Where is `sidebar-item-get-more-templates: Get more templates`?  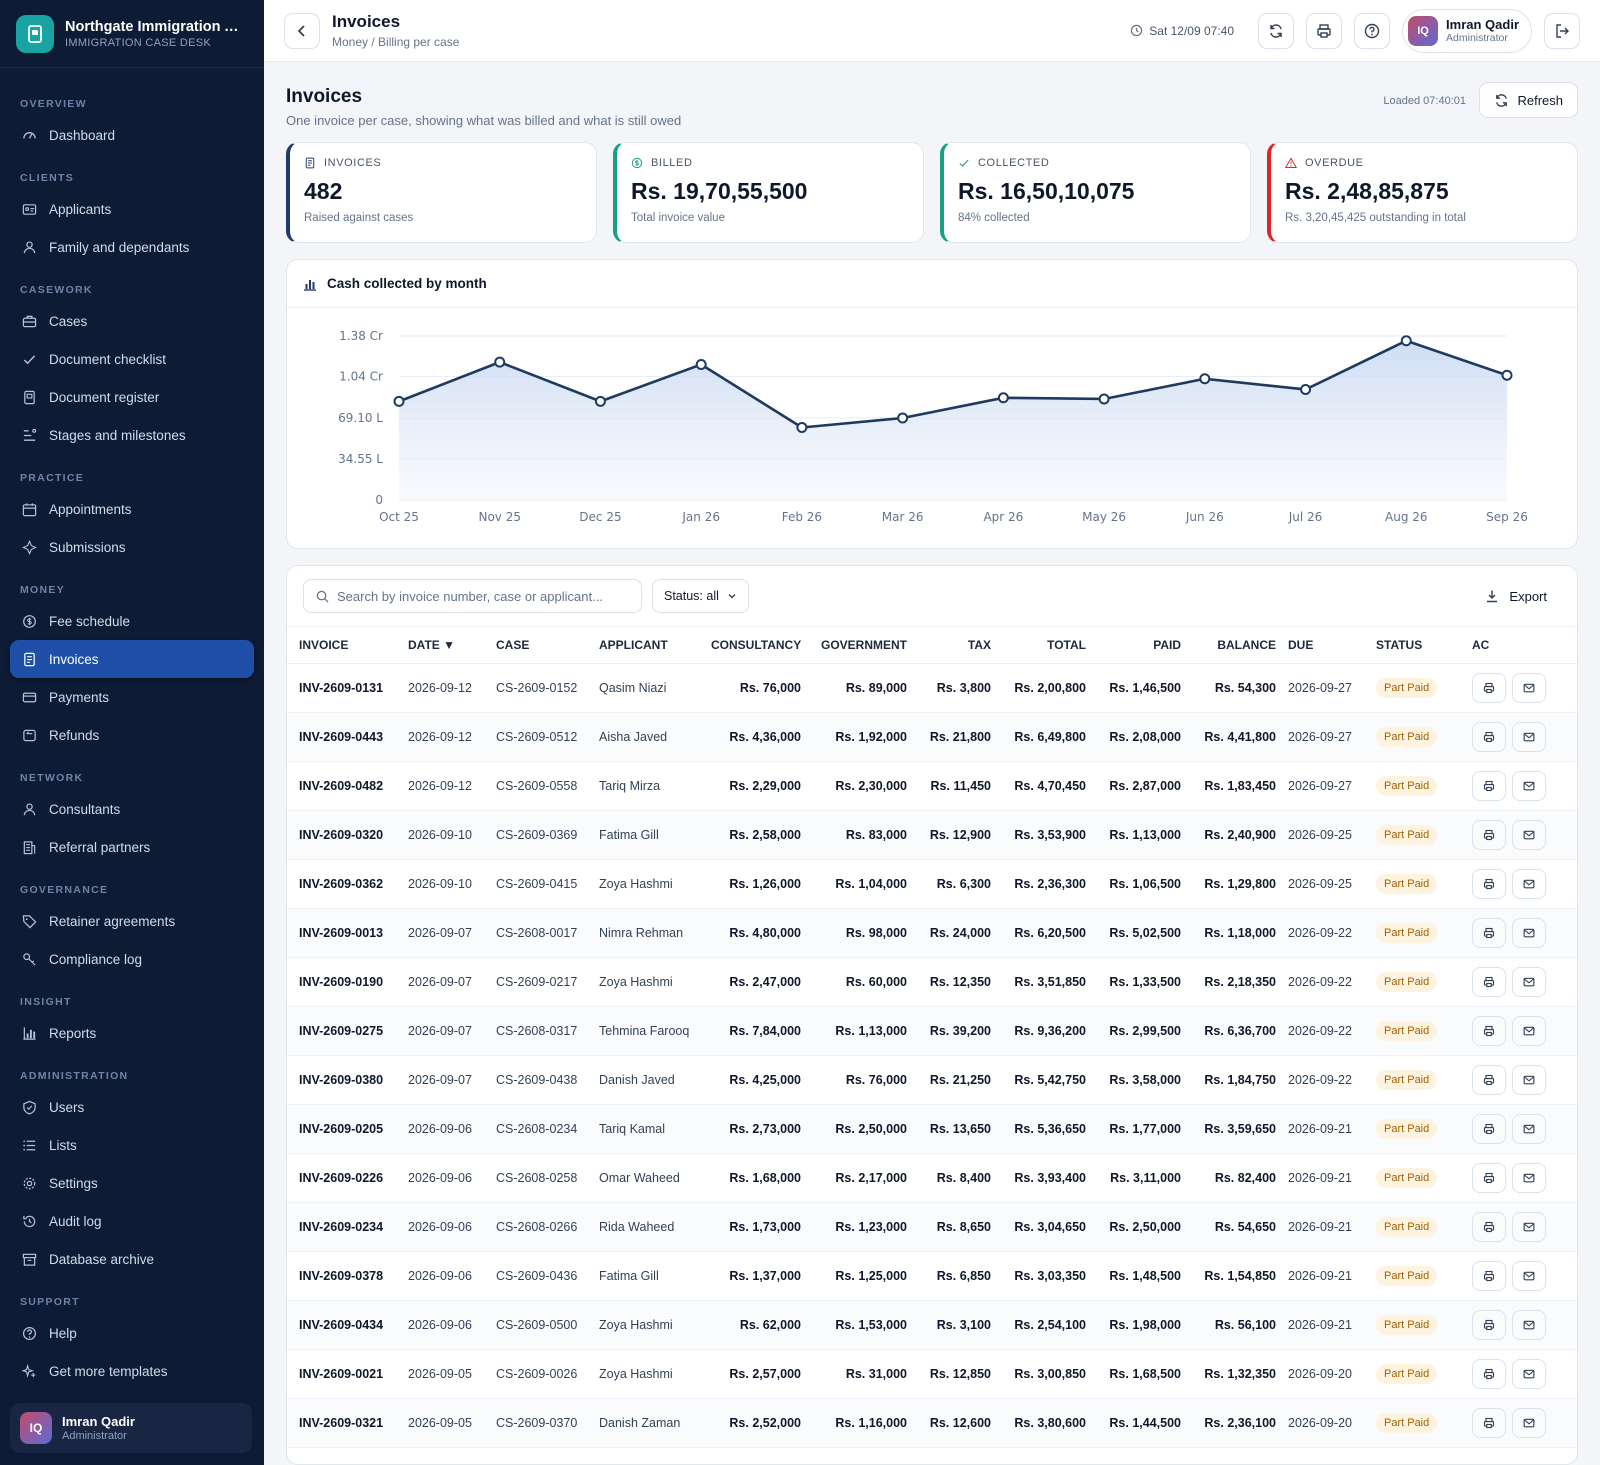 sidebar-item-get-more-templates: Get more templates is located at coordinates (132, 1371).